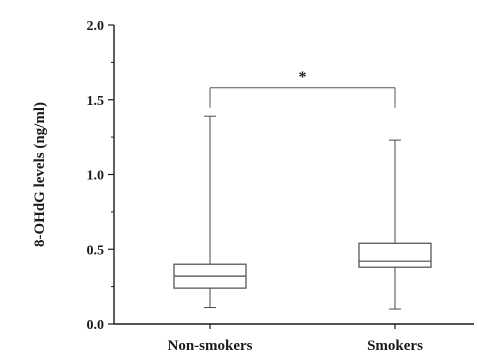 This screenshot has height=355, width=478. I want to click on box-smokers, so click(395, 224).